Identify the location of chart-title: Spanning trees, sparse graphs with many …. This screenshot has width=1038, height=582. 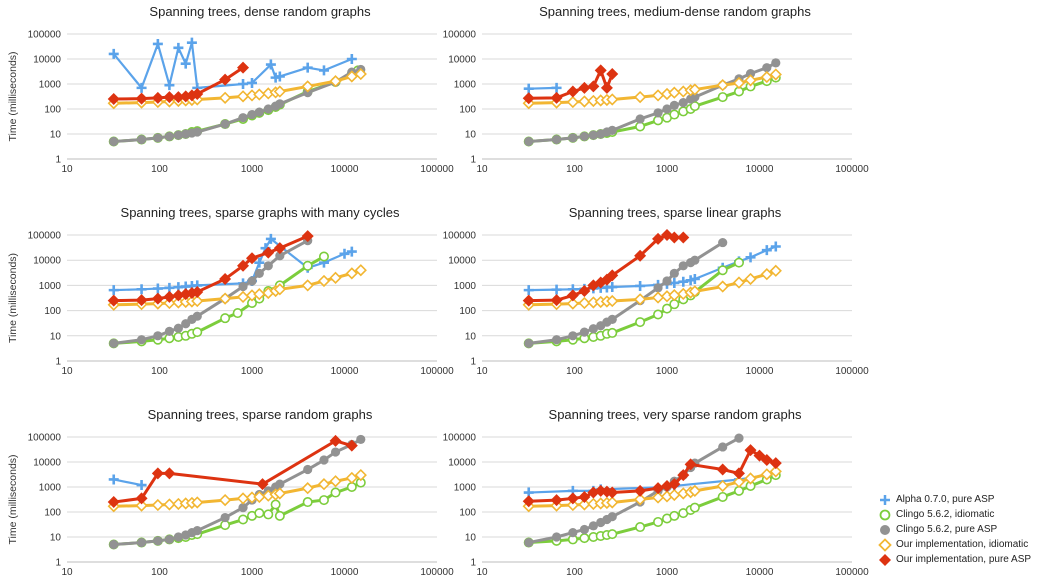
(260, 212).